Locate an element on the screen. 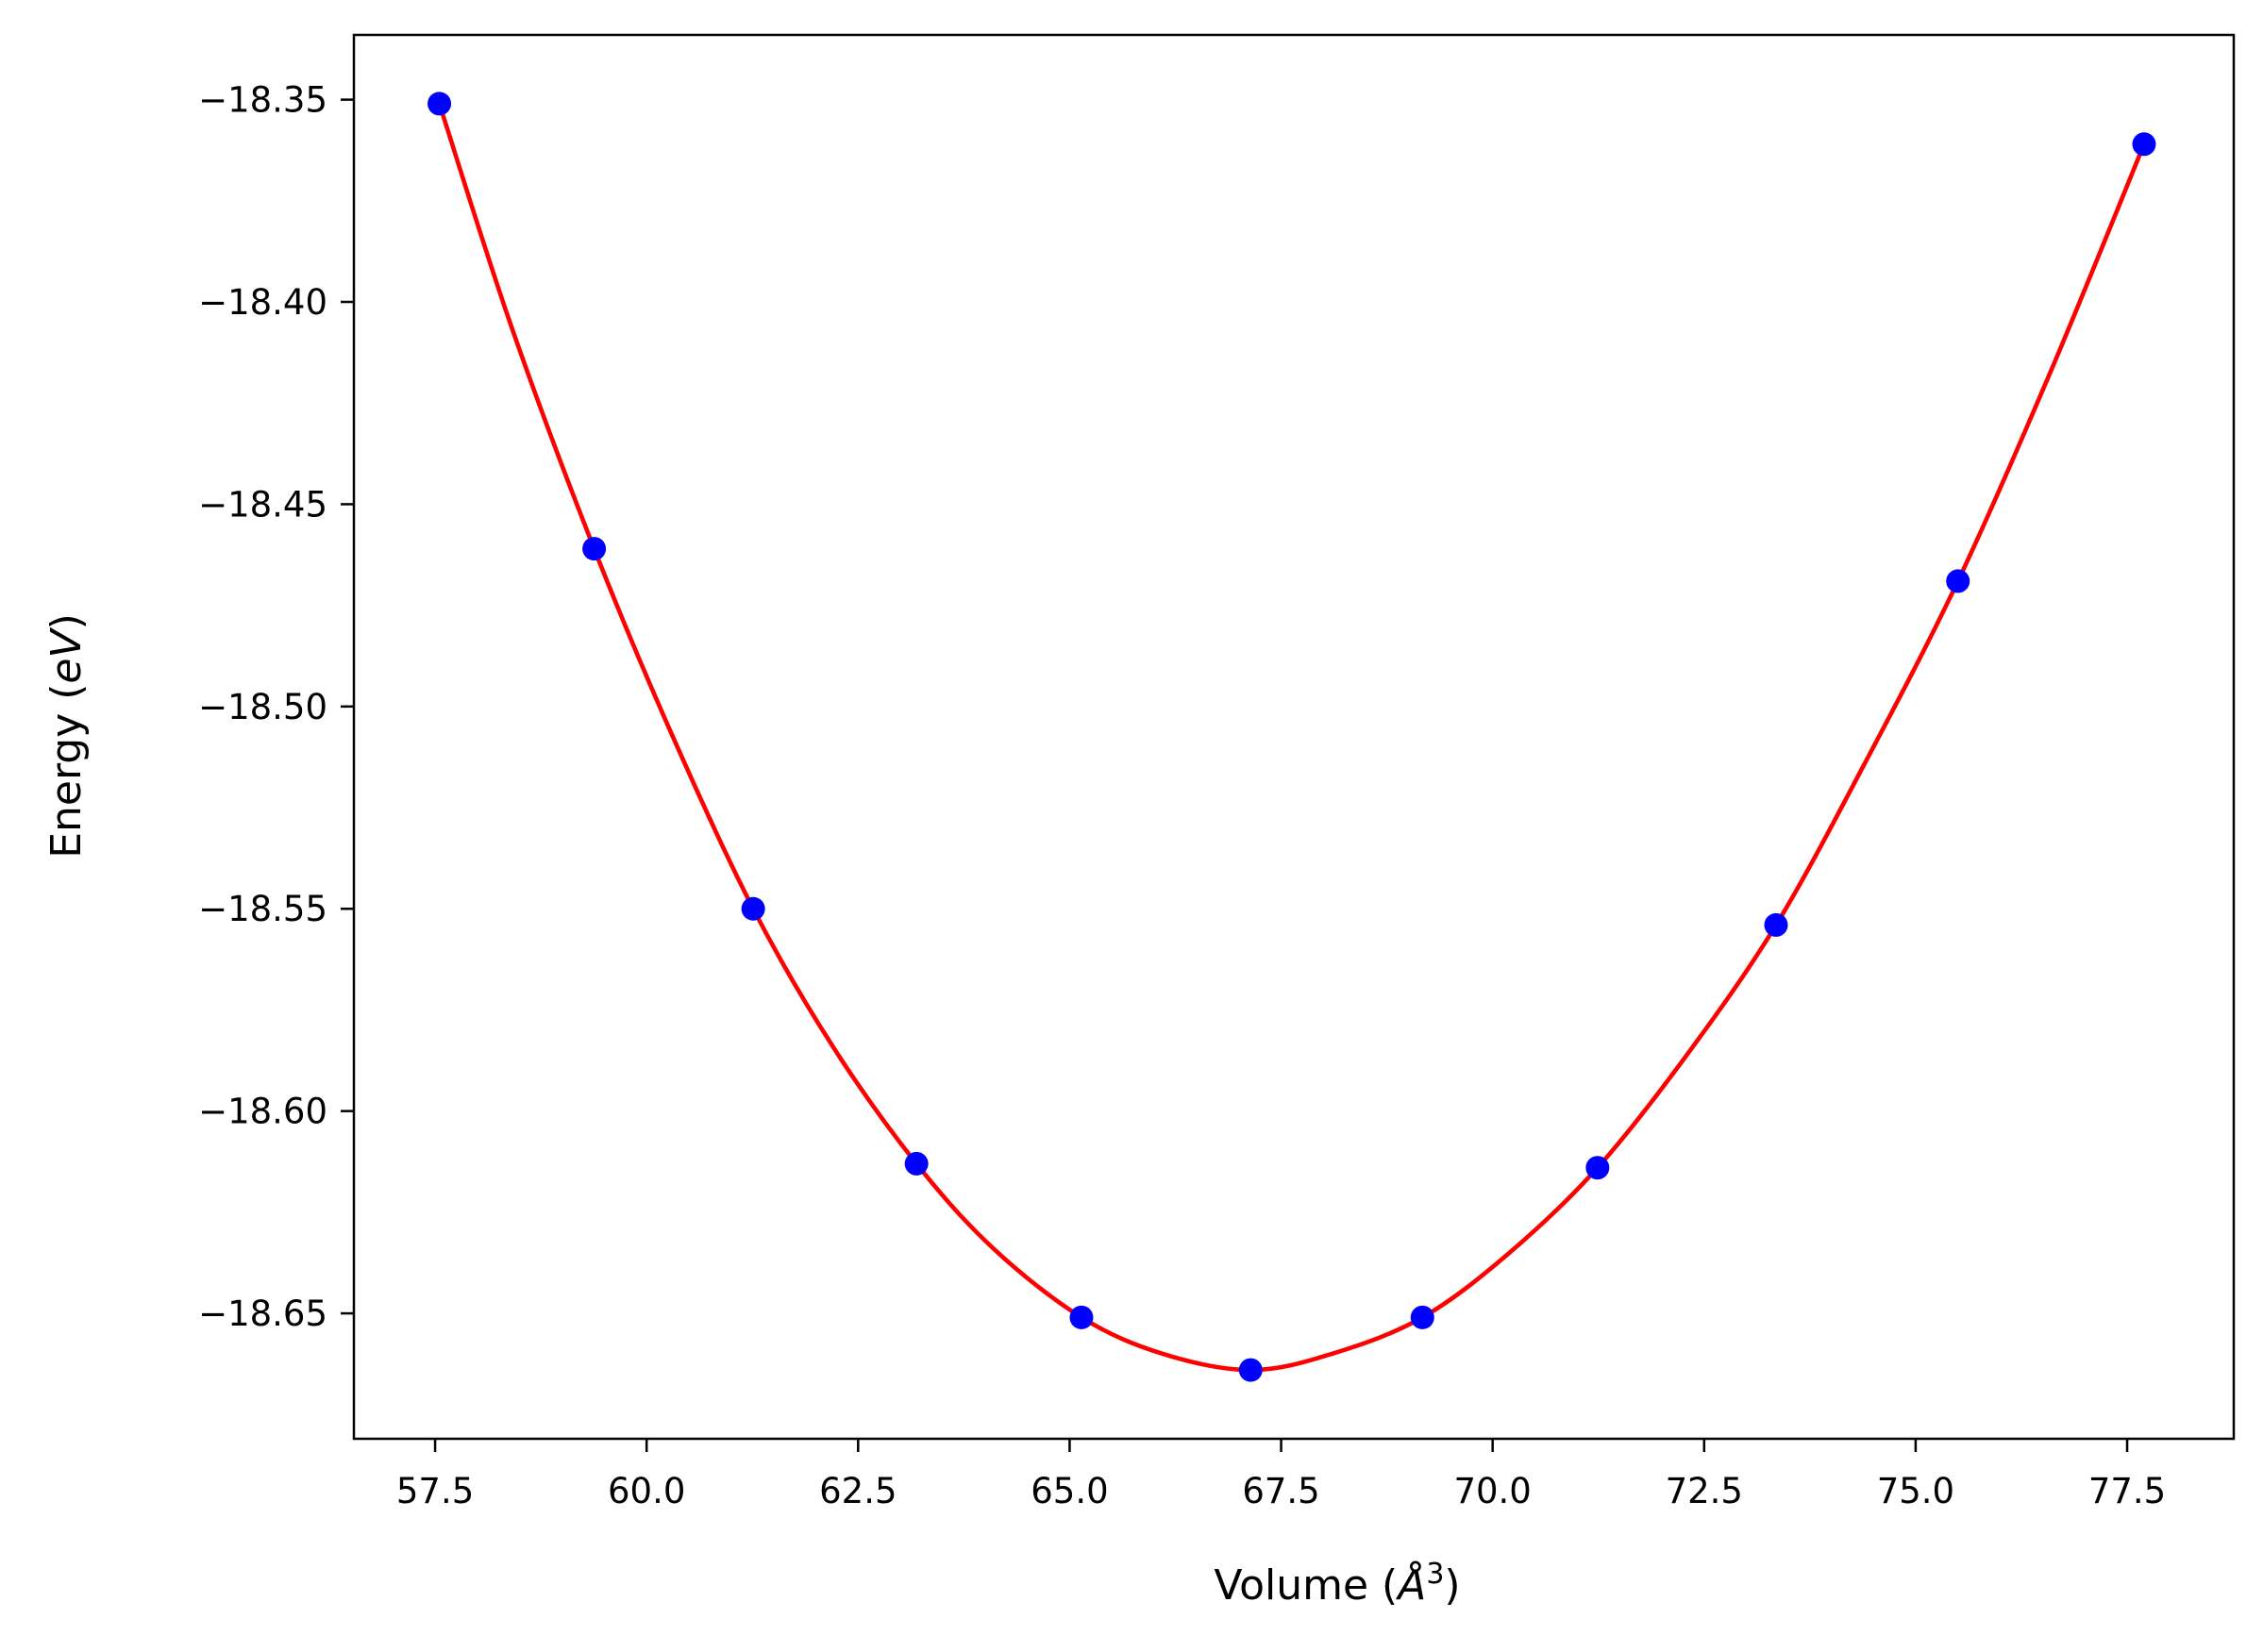 The height and width of the screenshot is (1652, 2263). x-tick-label: 62.5 is located at coordinates (858, 1491).